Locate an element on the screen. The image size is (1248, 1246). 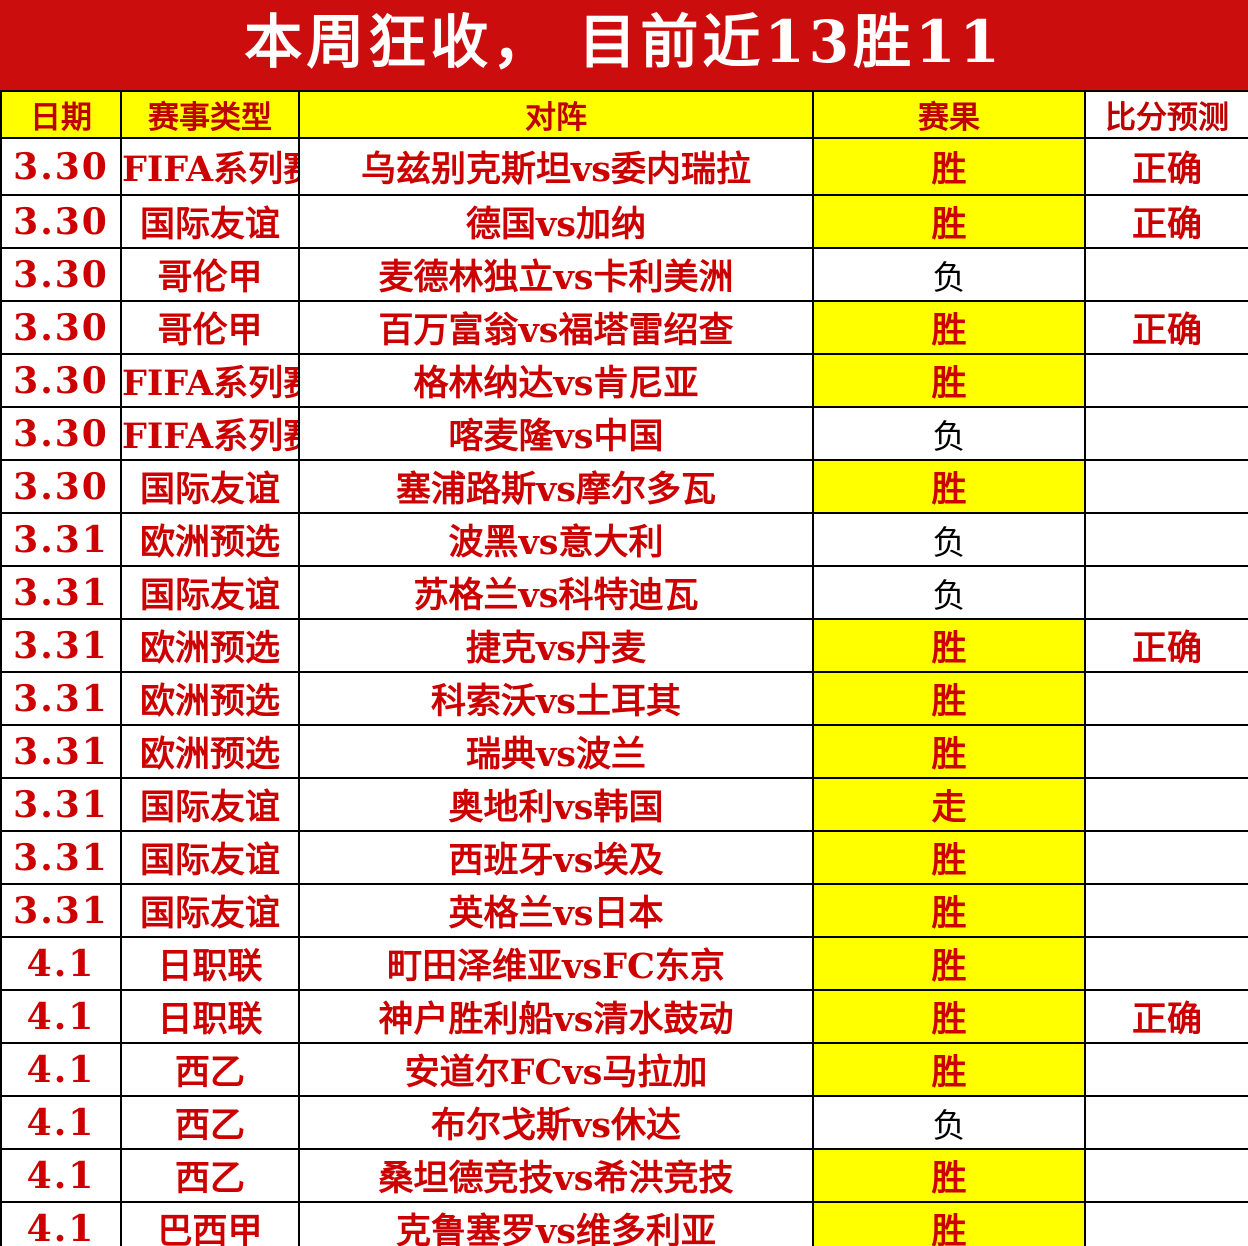
table-row: 3.30 FIFA系列赛 喀麦隆vs中国负 is located at coordinates (624, 433).